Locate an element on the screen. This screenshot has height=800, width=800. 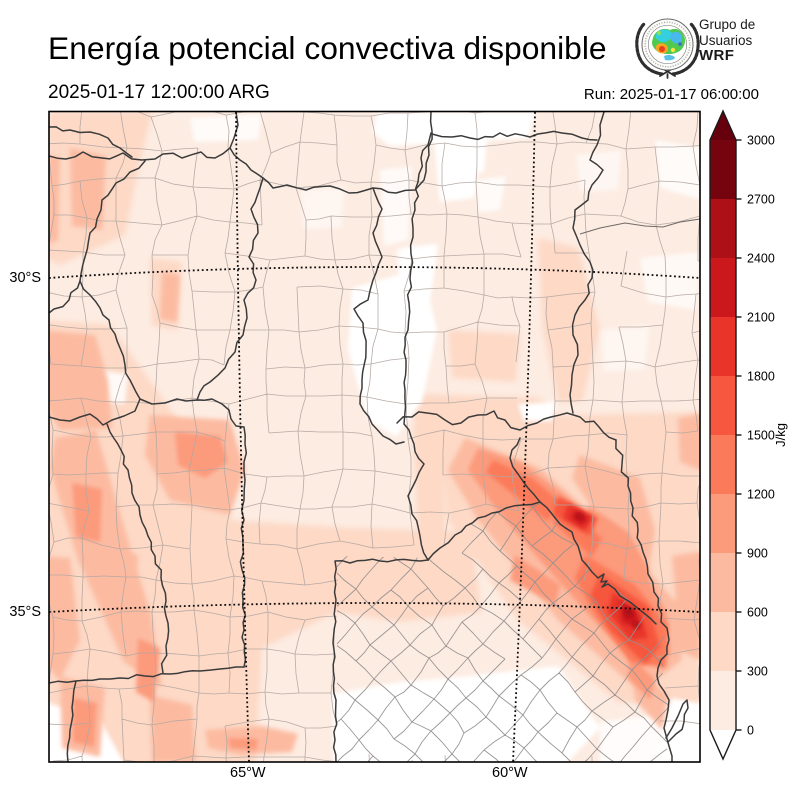
svg-text: J/kg is located at coordinates (780, 435).